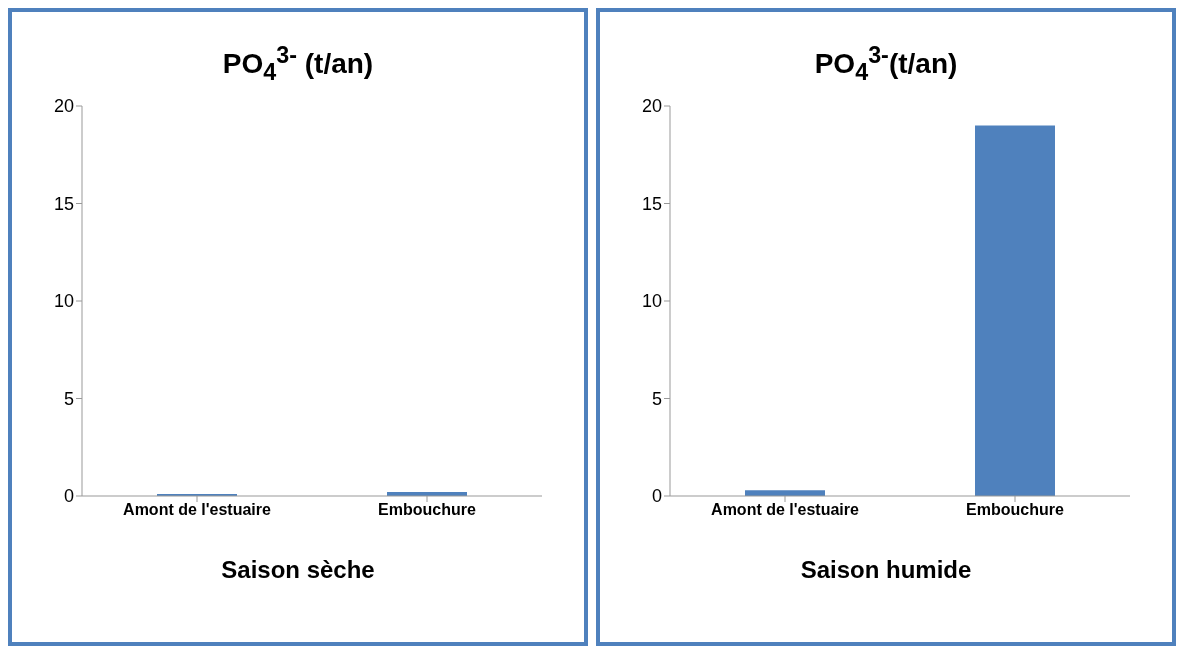 This screenshot has width=1196, height=653. What do you see at coordinates (298, 569) in the screenshot?
I see `x-axis-title: Saison sèche` at bounding box center [298, 569].